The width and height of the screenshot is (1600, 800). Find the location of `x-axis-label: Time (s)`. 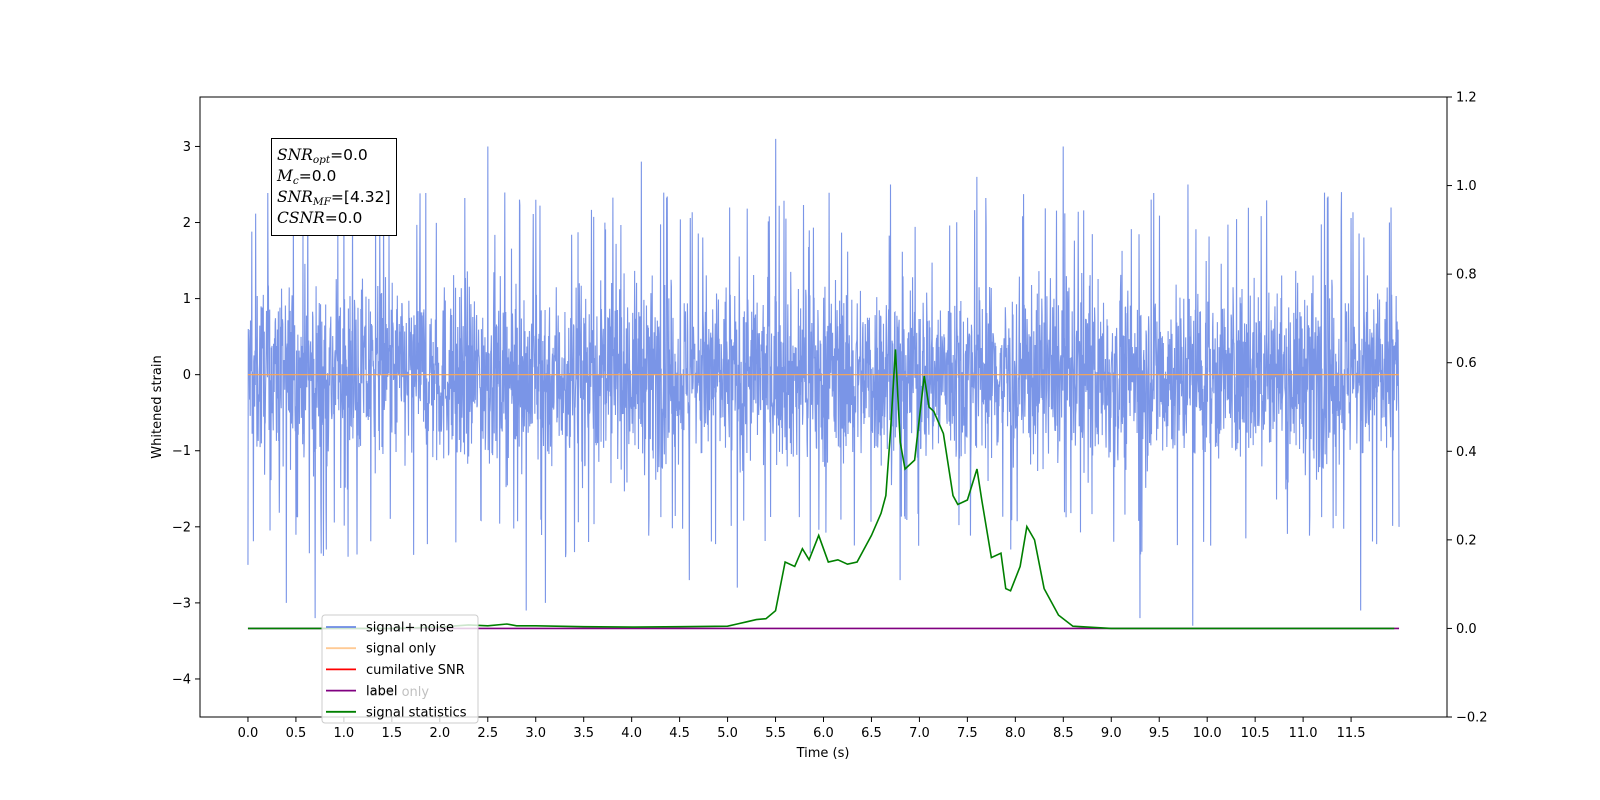

x-axis-label: Time (s) is located at coordinates (823, 753).